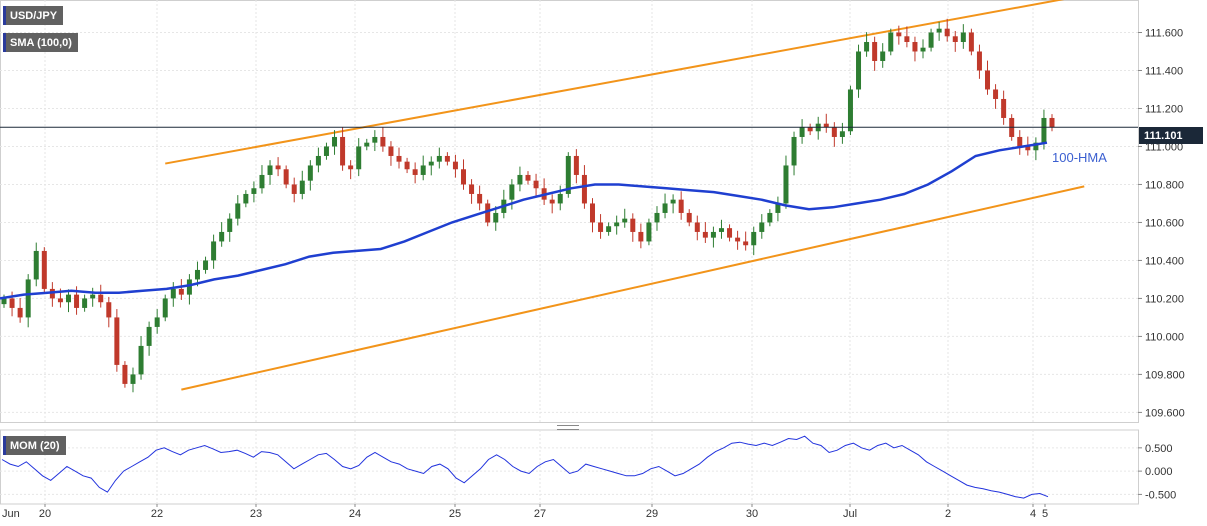 This screenshot has width=1207, height=526. I want to click on price-tick-label: 111.600, so click(1164, 33).